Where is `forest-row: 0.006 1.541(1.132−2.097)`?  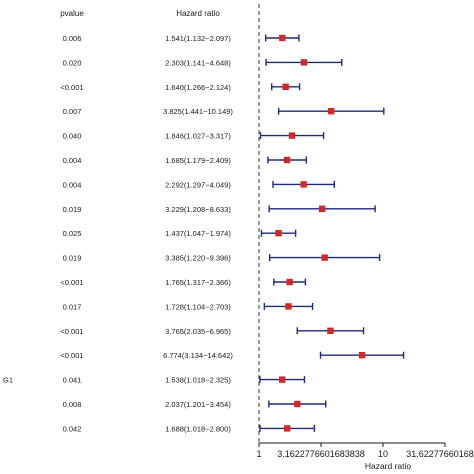
forest-row: 0.006 1.541(1.132−2.097) is located at coordinates (181, 38).